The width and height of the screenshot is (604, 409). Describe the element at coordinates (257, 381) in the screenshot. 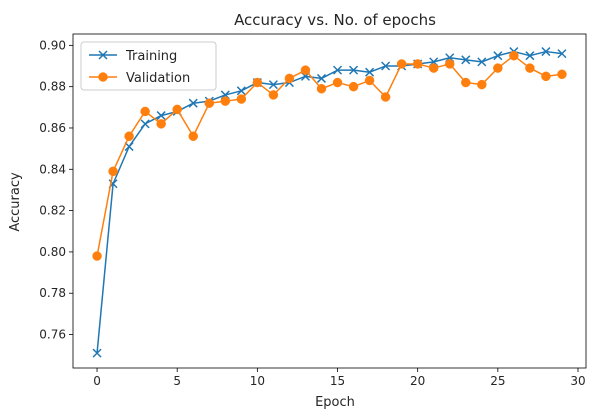

I see `x-tick-label: 10` at that location.